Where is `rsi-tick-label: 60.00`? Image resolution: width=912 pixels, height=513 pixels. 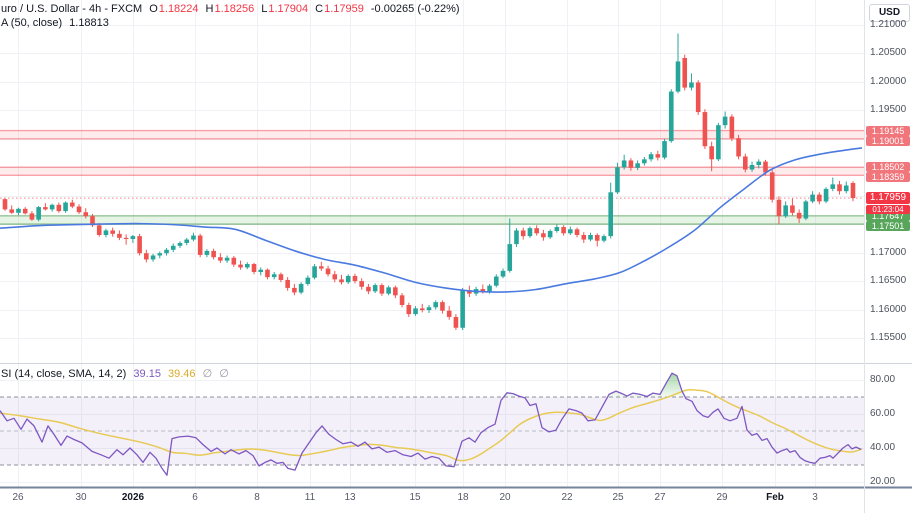
rsi-tick-label: 60.00 is located at coordinates (883, 413).